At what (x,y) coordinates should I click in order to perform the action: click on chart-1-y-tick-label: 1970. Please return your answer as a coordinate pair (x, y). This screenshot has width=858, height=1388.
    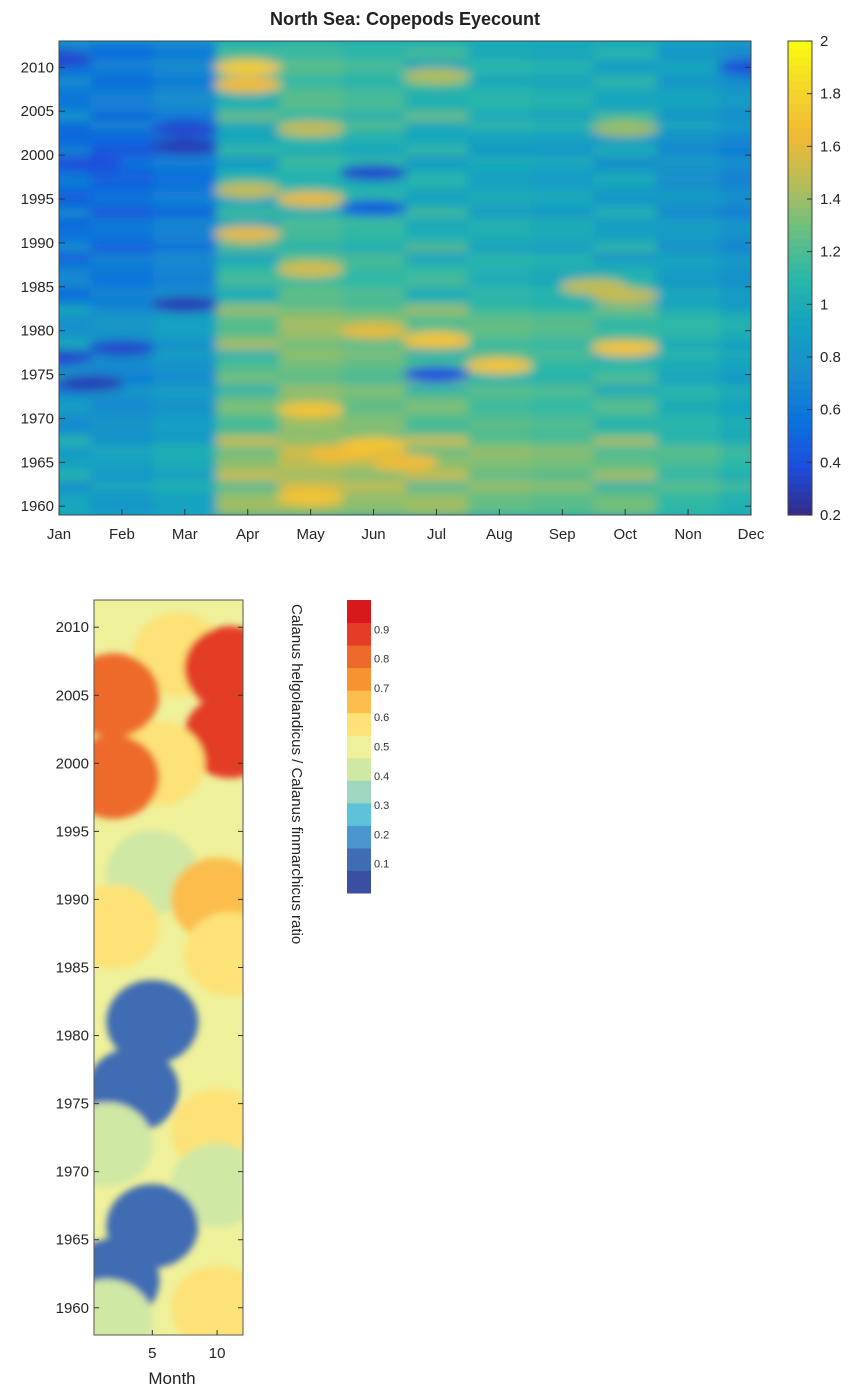
    Looking at the image, I should click on (37, 418).